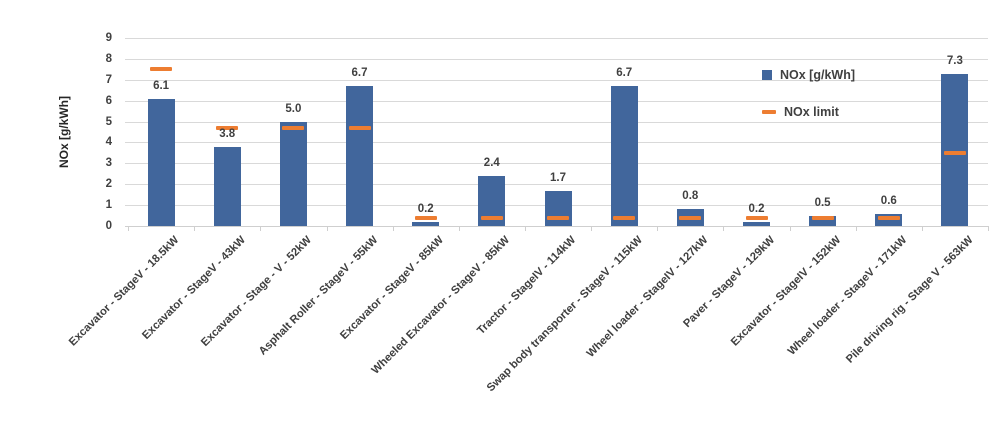  What do you see at coordinates (769, 112) in the screenshot?
I see `dash-swatch-icon` at bounding box center [769, 112].